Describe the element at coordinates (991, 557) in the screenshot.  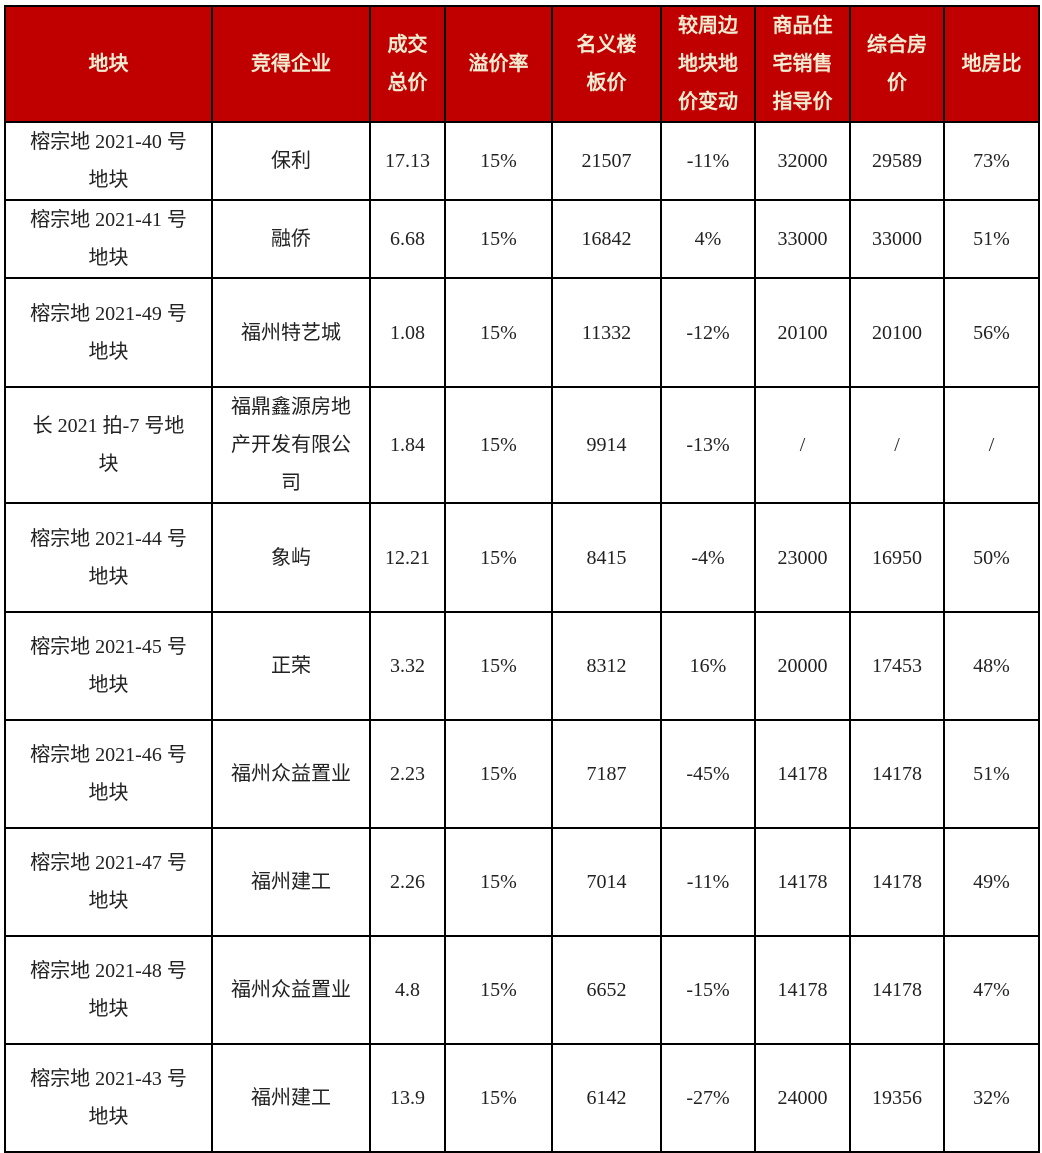
I see `cell-land-house-ratio: 50%` at that location.